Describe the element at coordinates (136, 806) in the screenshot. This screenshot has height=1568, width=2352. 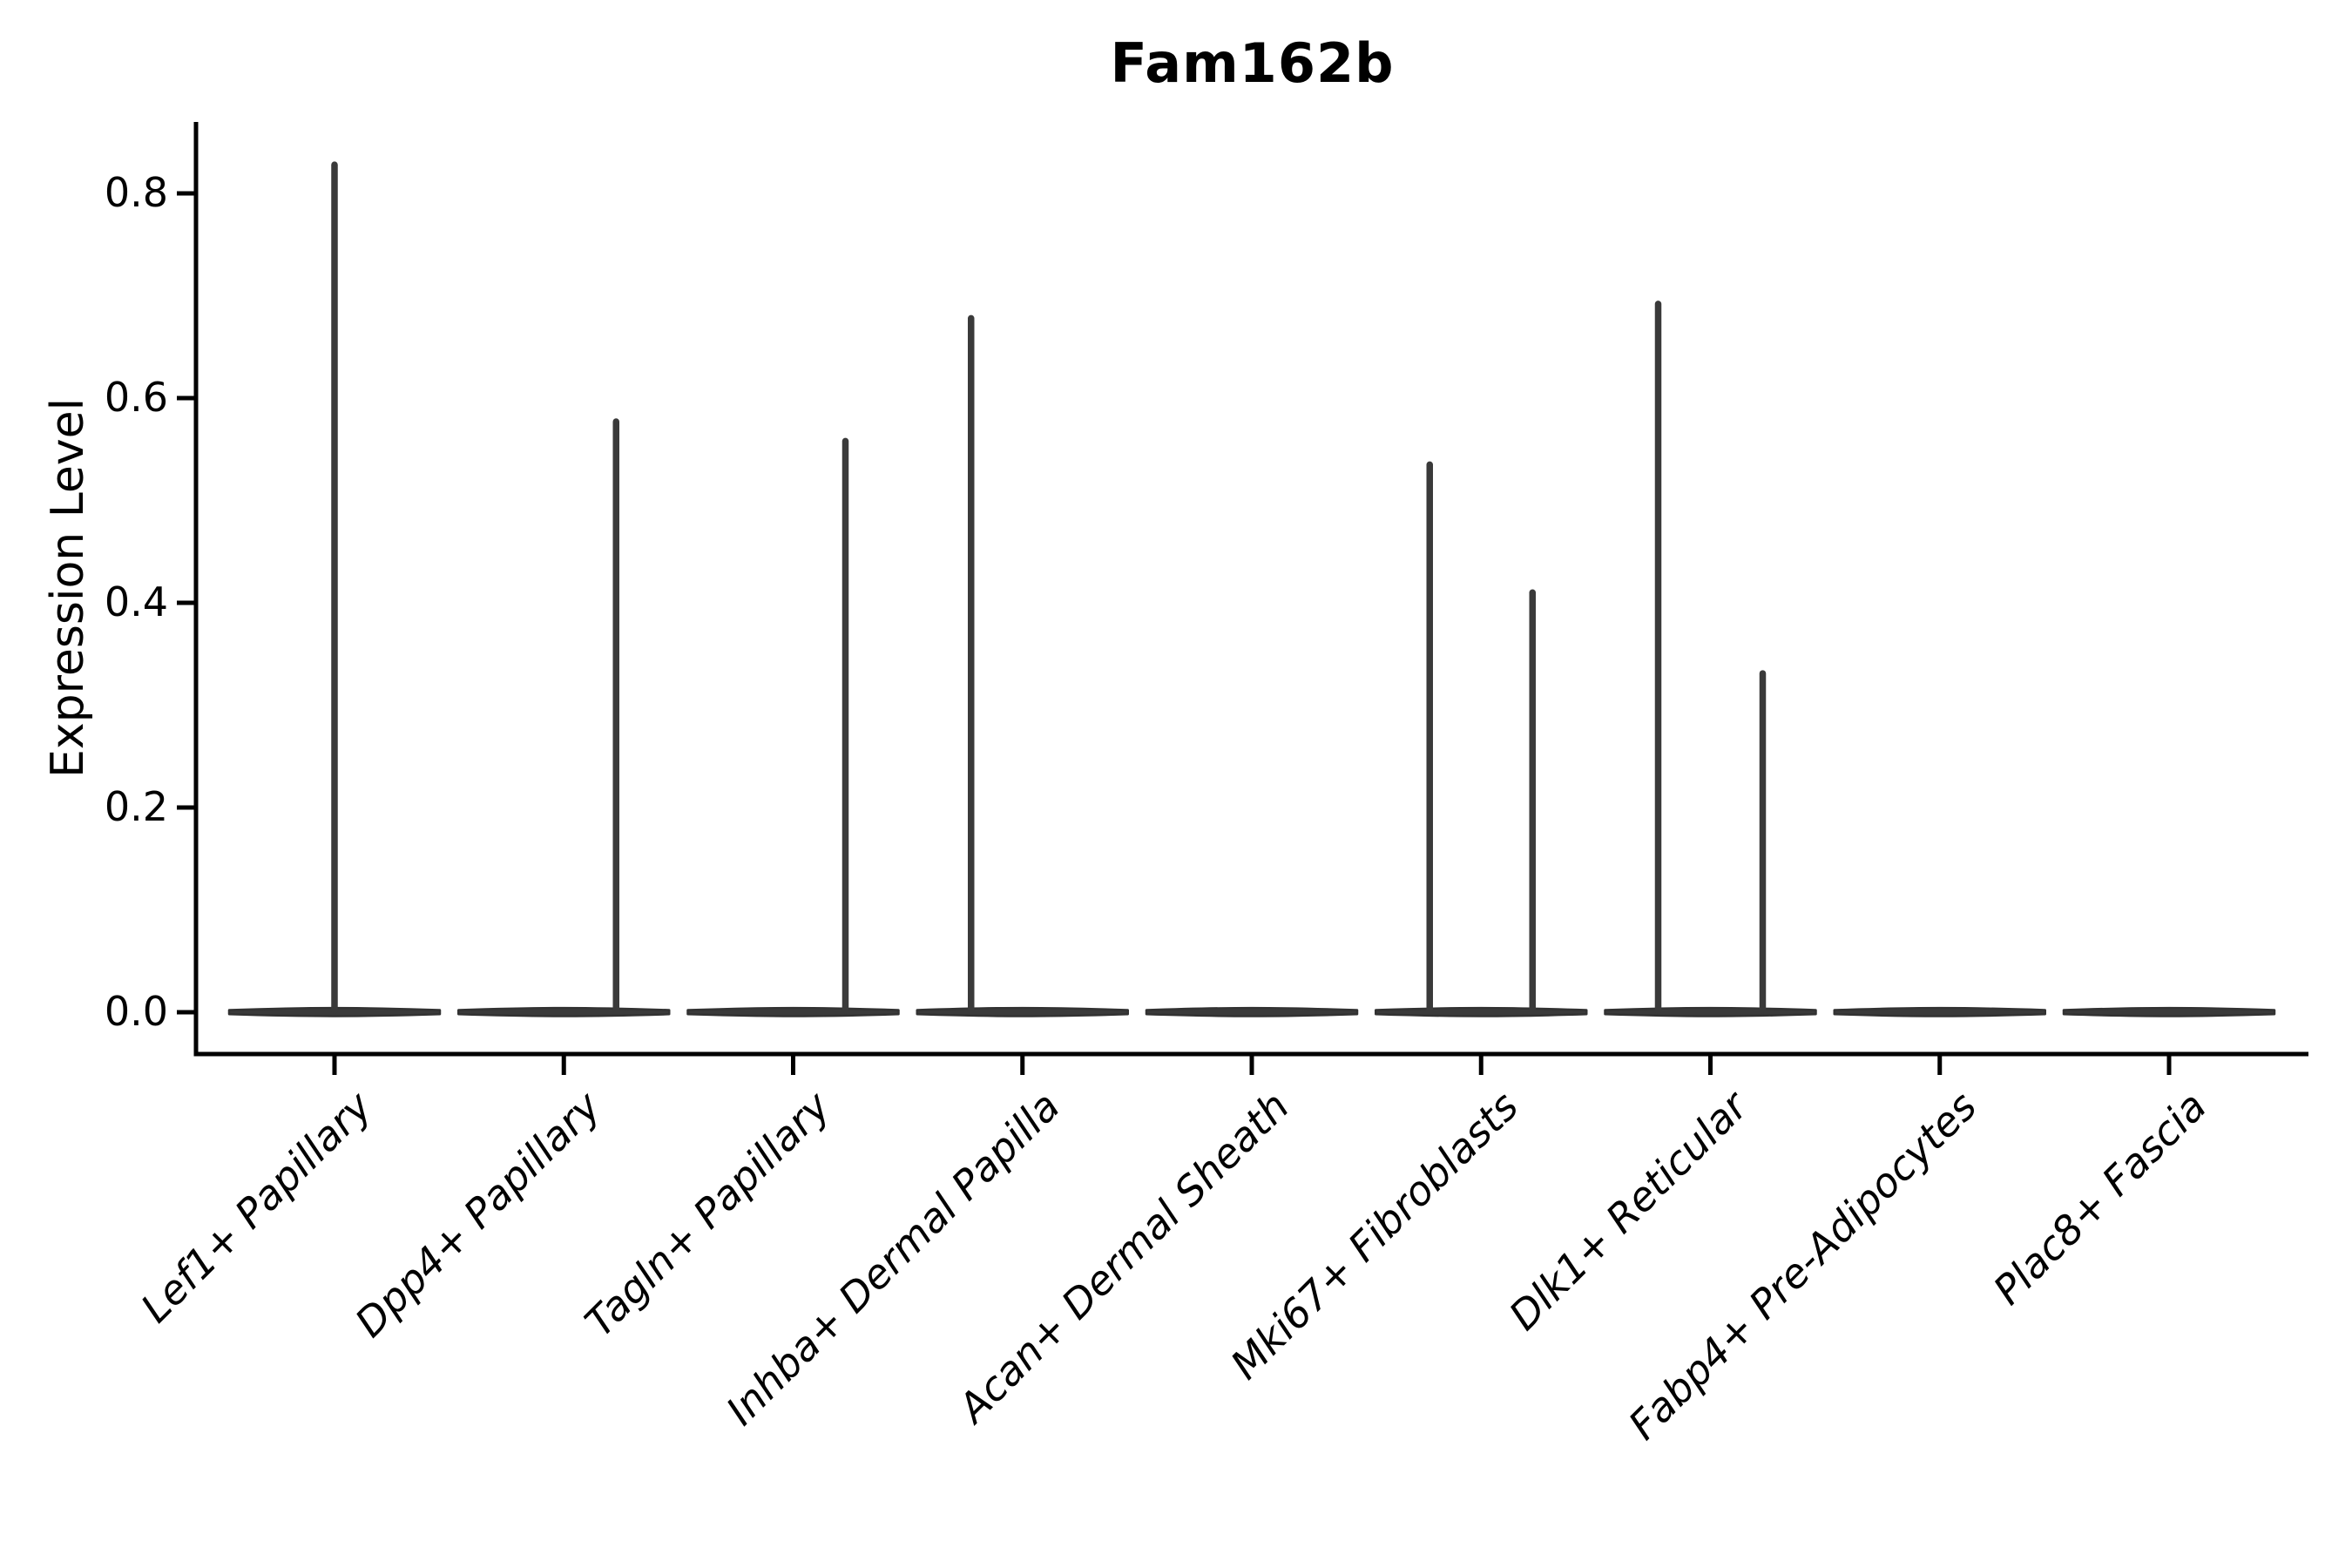
I see `y-tick-label: 0.2` at that location.